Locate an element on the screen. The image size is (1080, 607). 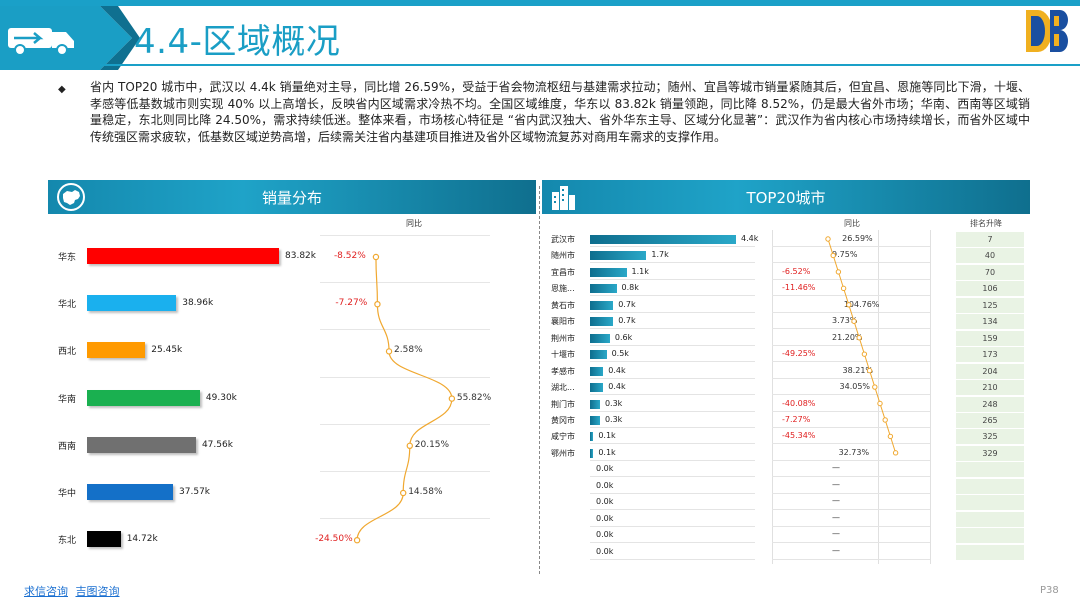
rank-cell: 173 is located at coordinates (990, 355).